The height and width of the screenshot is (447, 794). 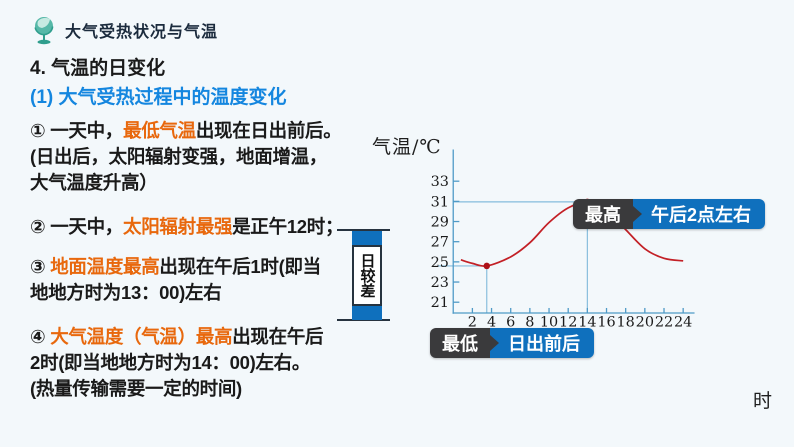 I want to click on x-tick-label: 16, so click(x=606, y=323).